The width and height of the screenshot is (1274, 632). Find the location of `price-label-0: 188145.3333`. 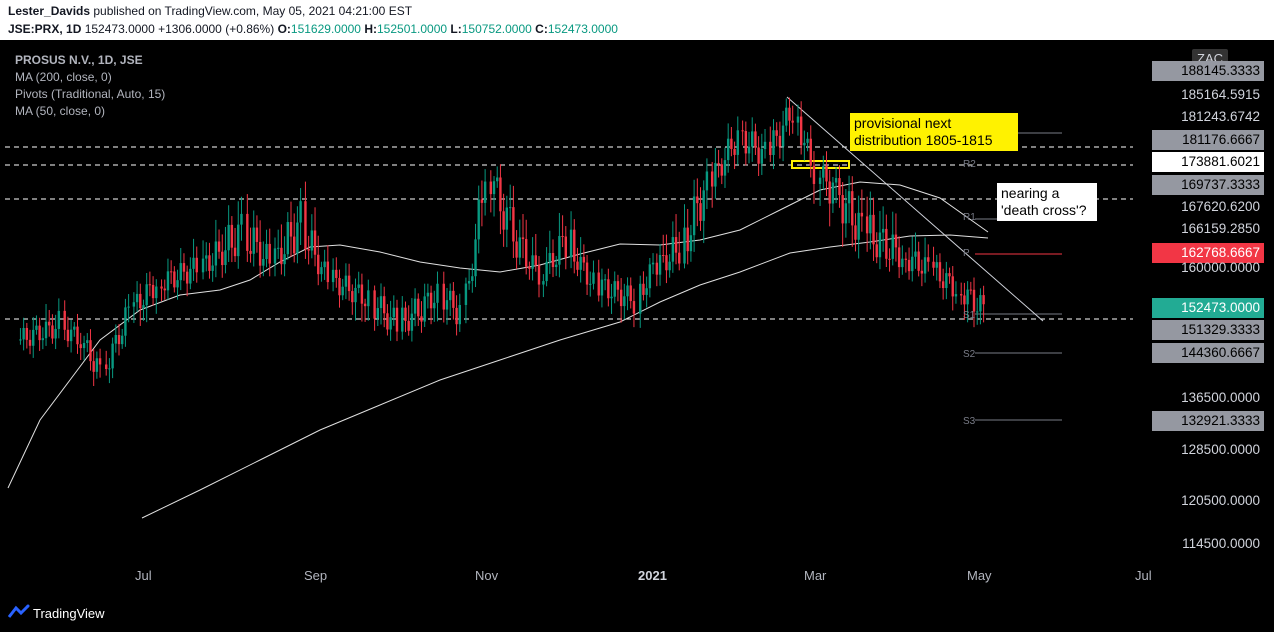

price-label-0: 188145.3333 is located at coordinates (1208, 71).